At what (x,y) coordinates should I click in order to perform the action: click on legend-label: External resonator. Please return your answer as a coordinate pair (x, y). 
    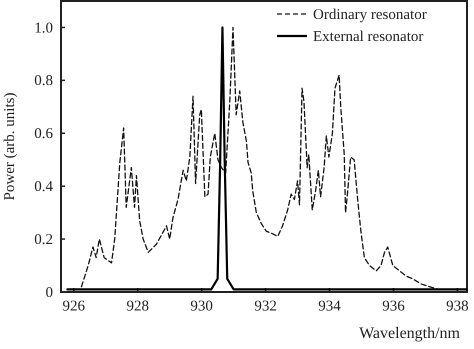
    Looking at the image, I should click on (368, 37).